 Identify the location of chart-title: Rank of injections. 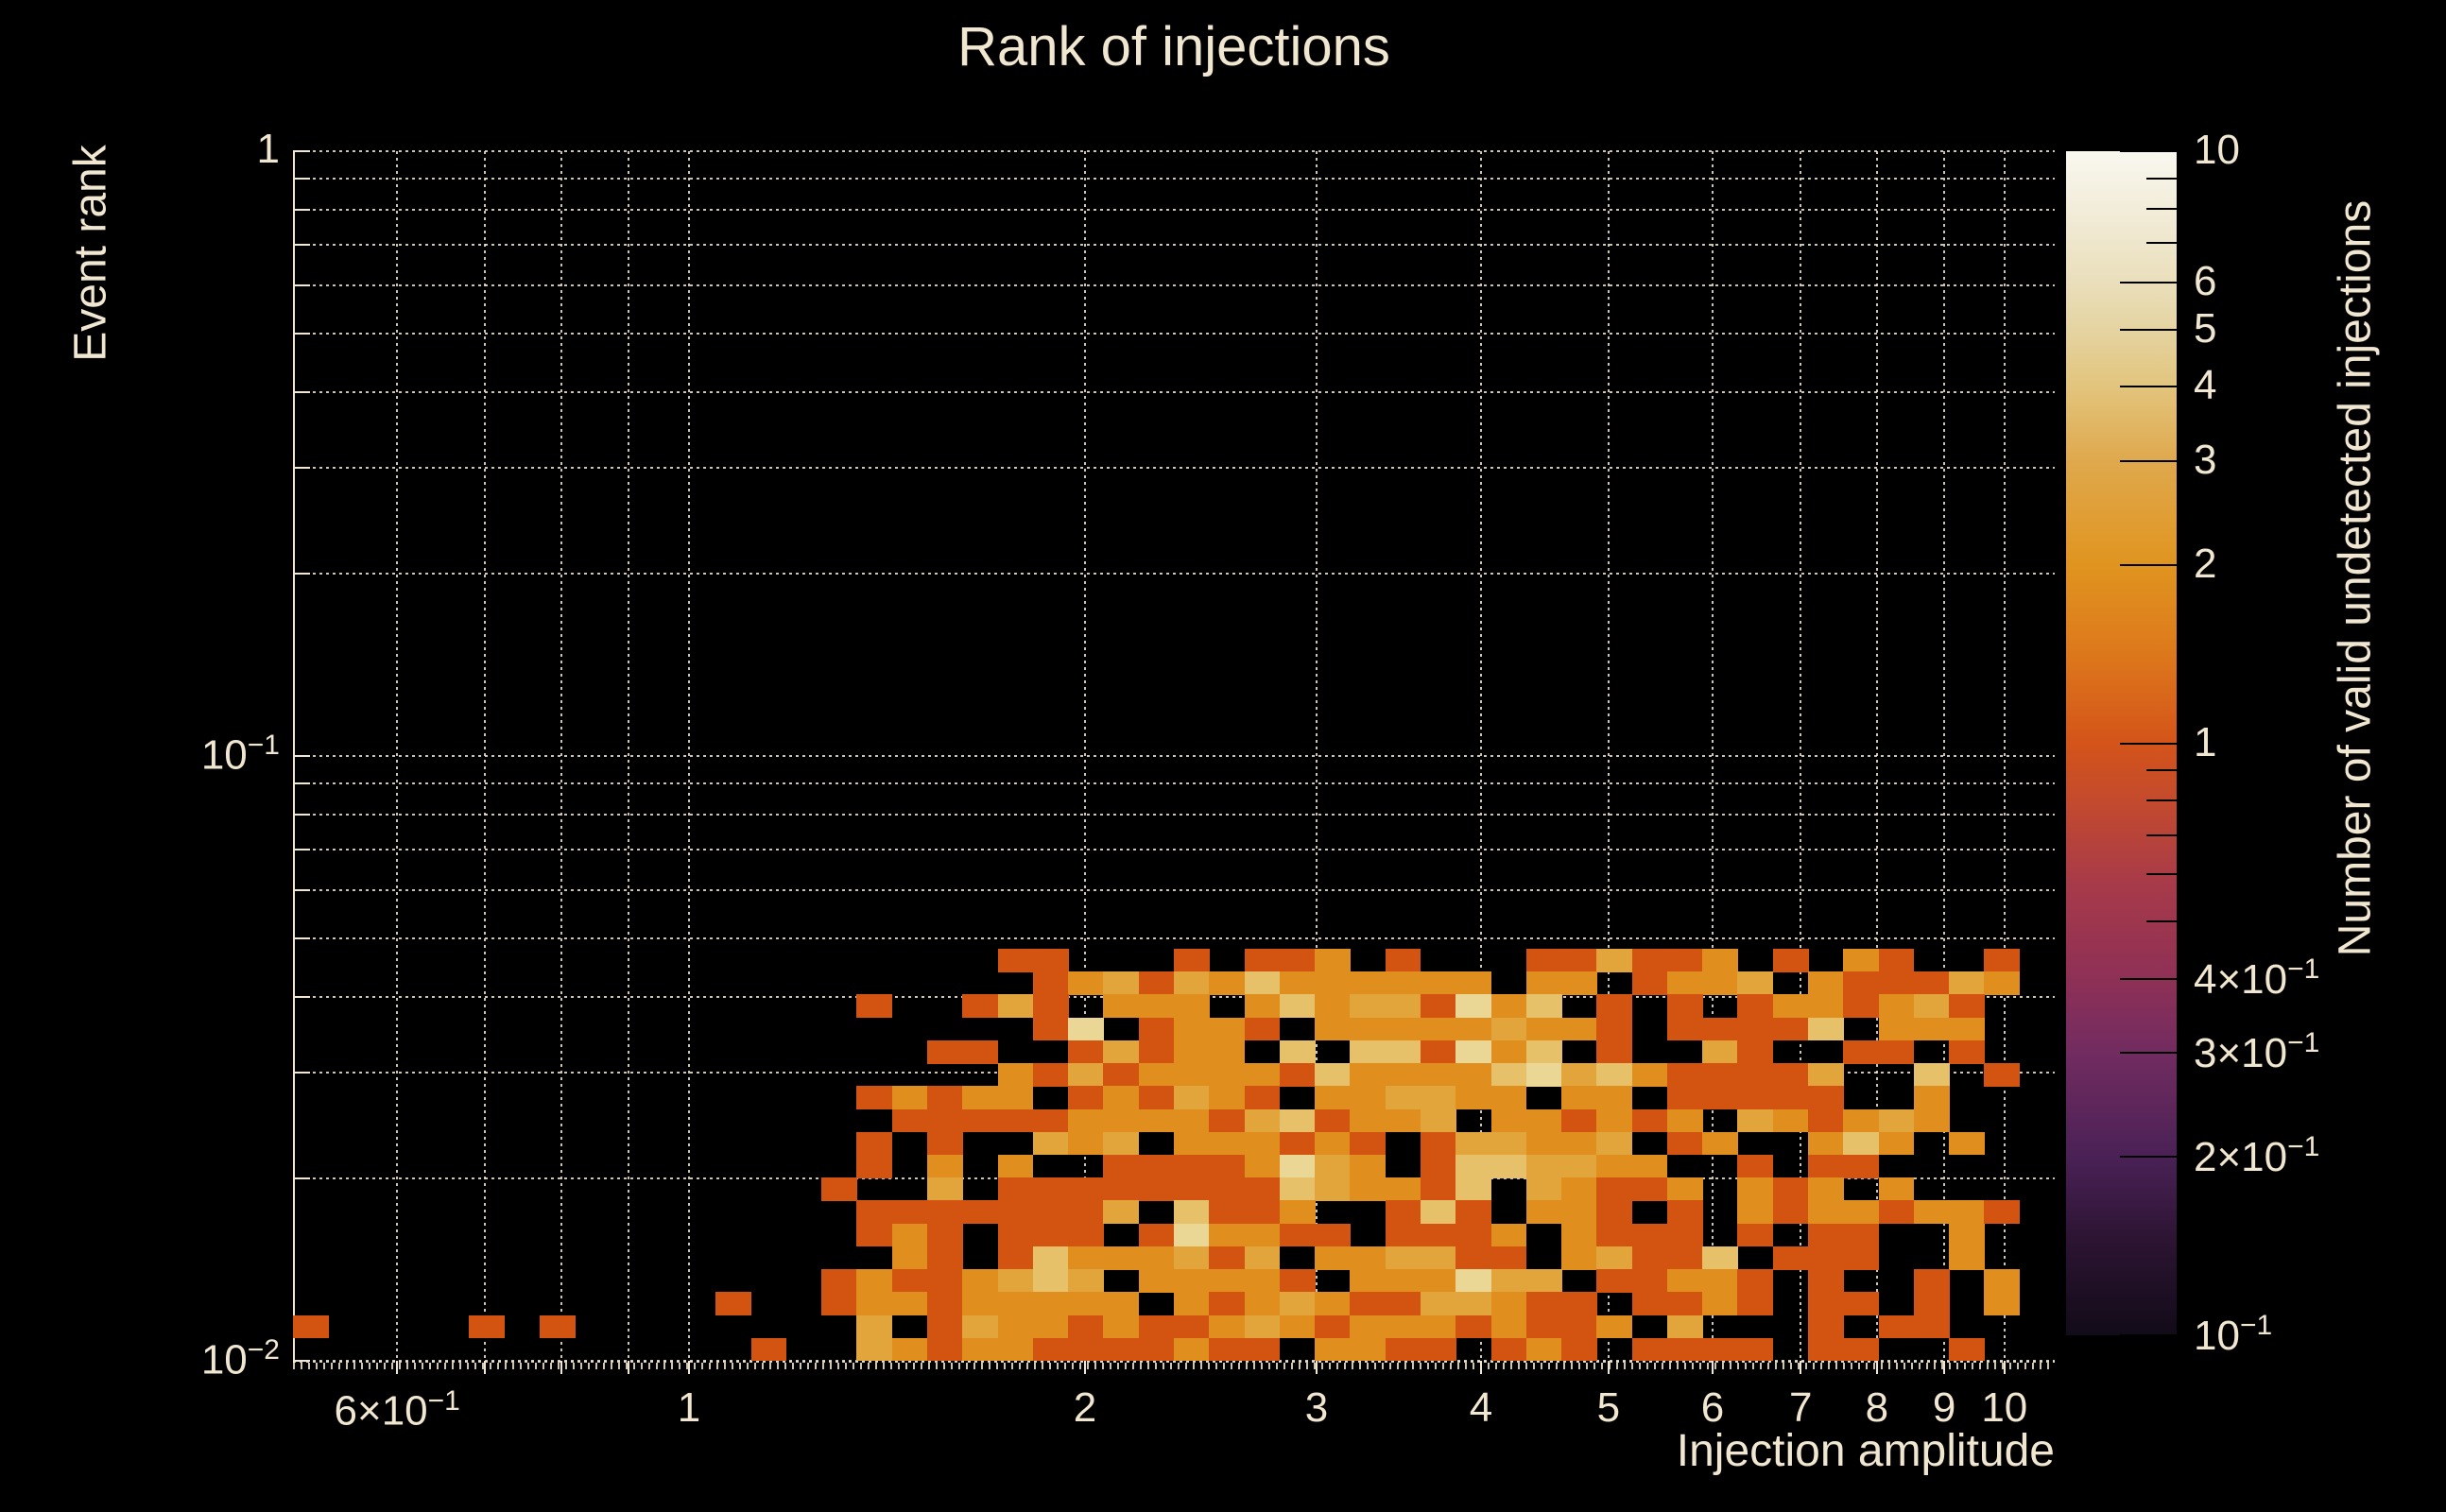
(1173, 46).